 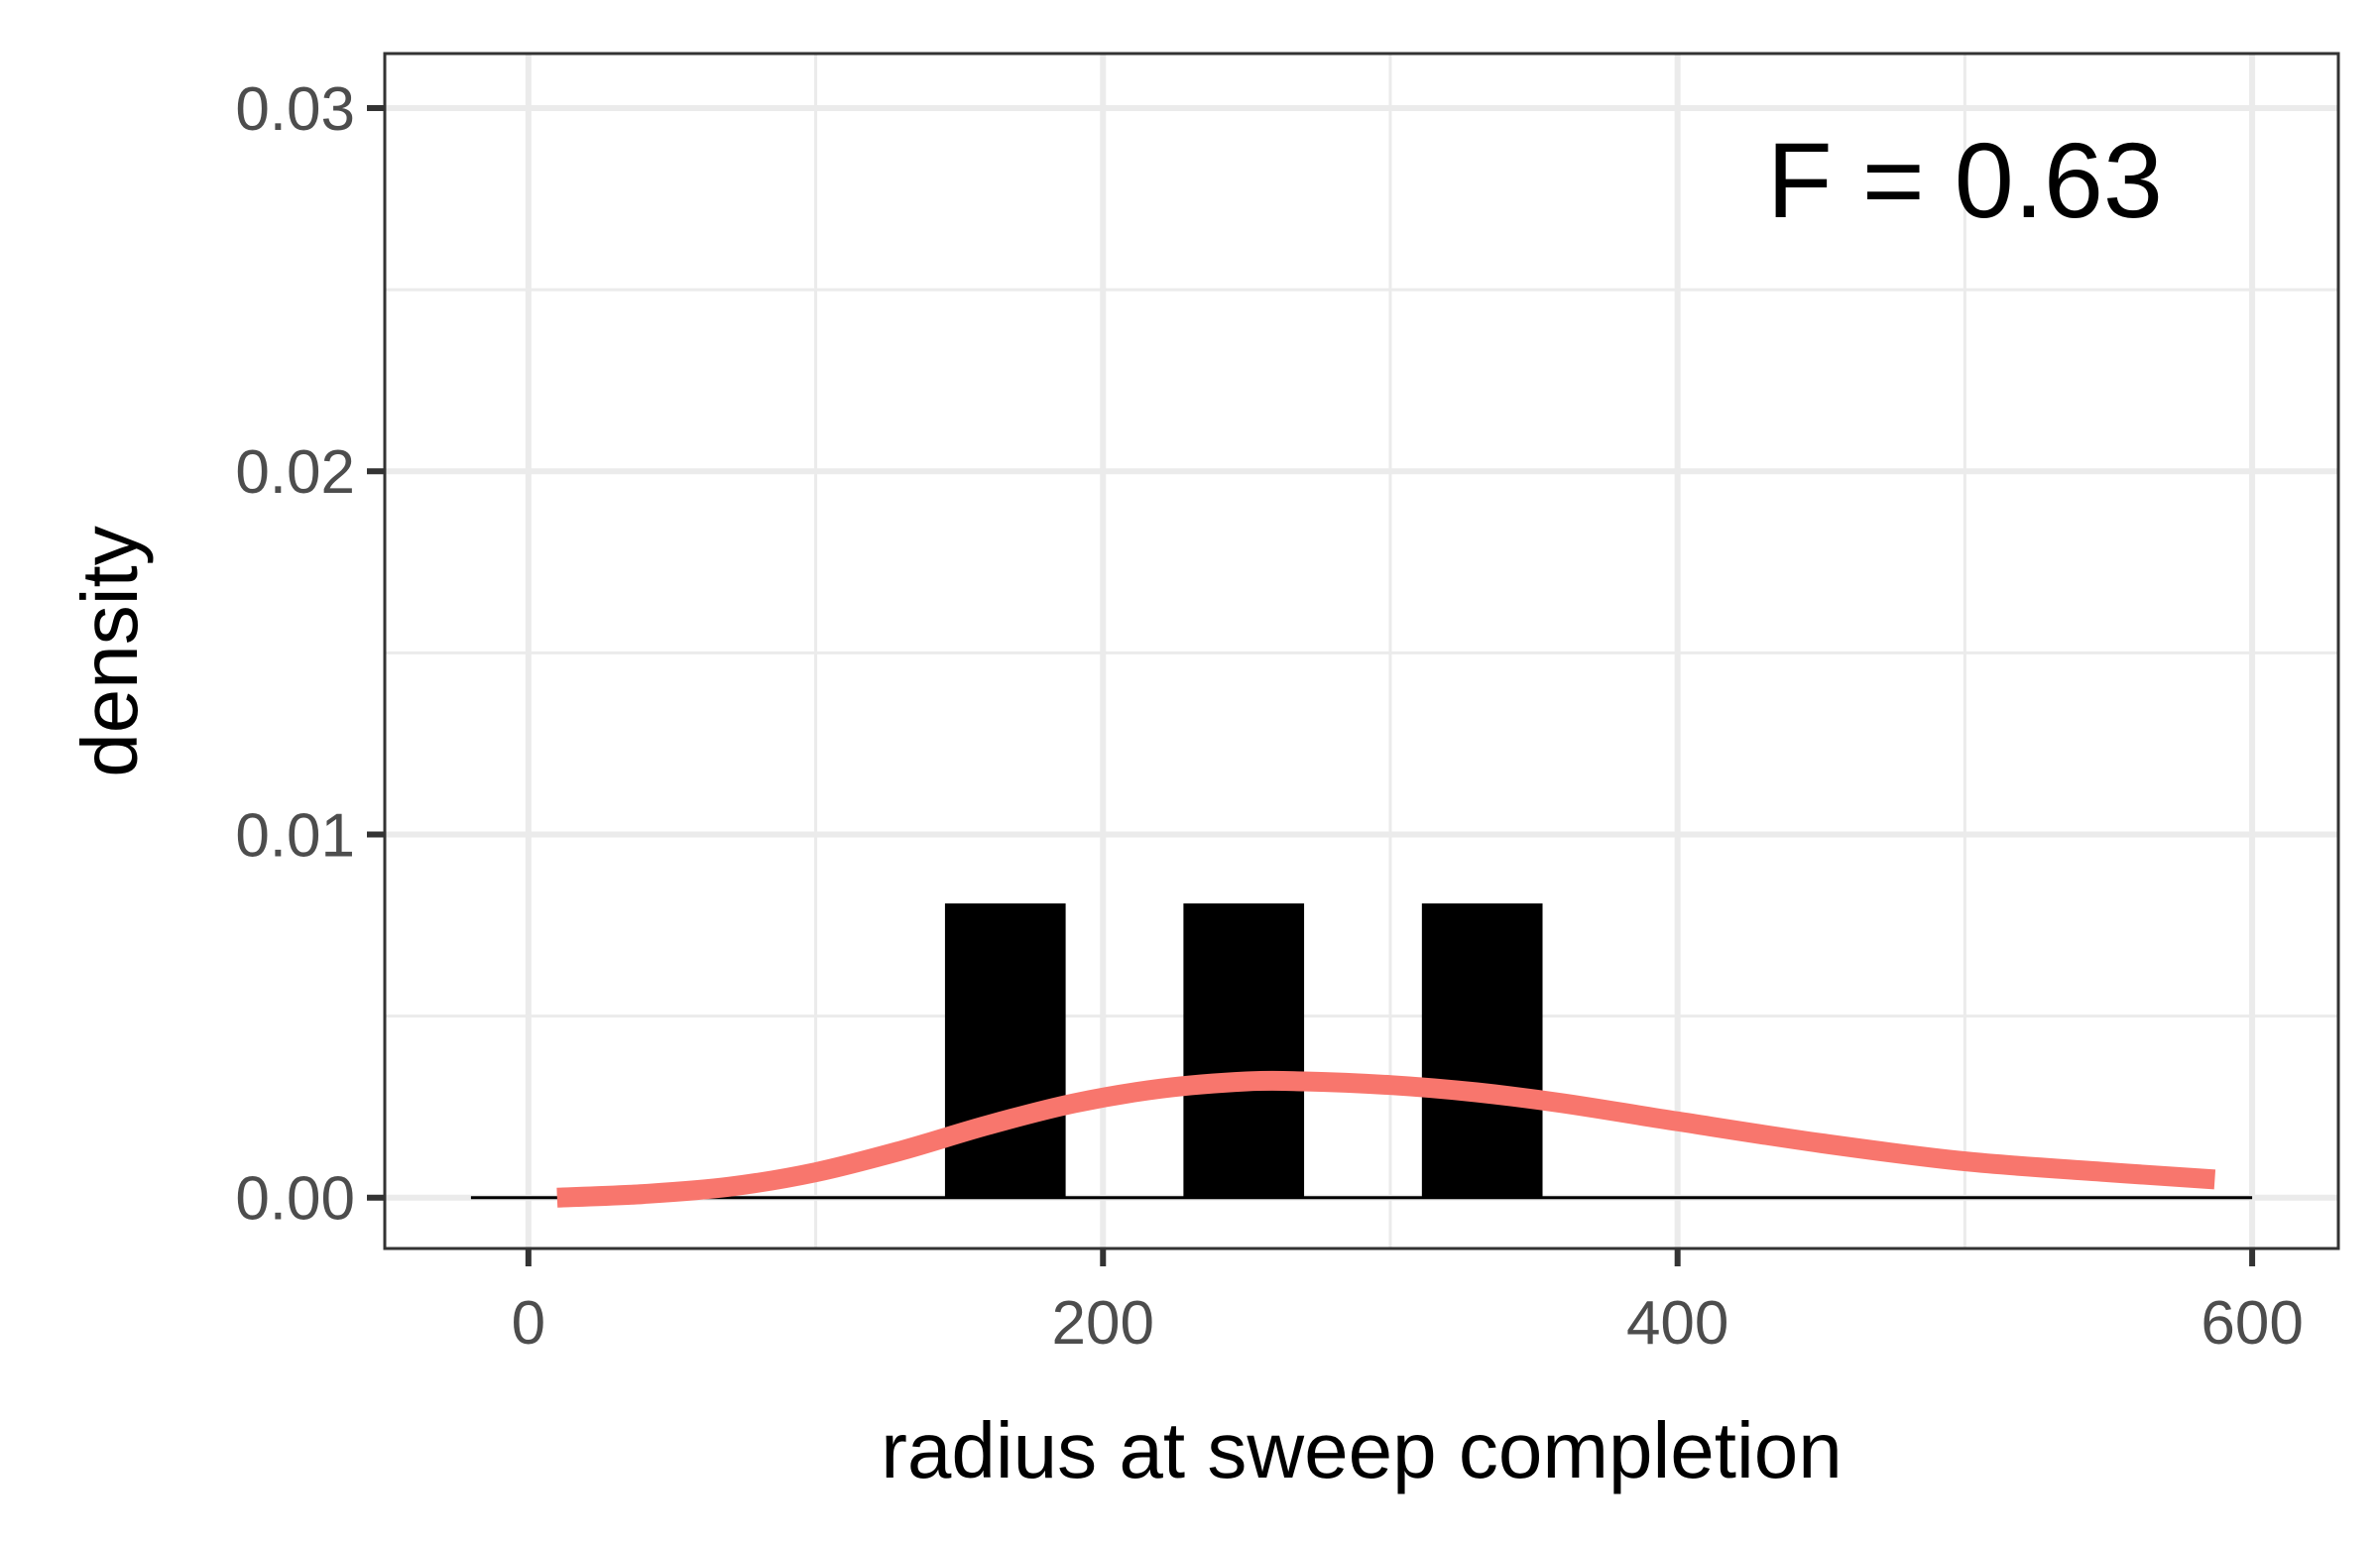 I want to click on y-axis-ticks: 0.00 0.01 0.02 0.03, so click(x=310, y=655).